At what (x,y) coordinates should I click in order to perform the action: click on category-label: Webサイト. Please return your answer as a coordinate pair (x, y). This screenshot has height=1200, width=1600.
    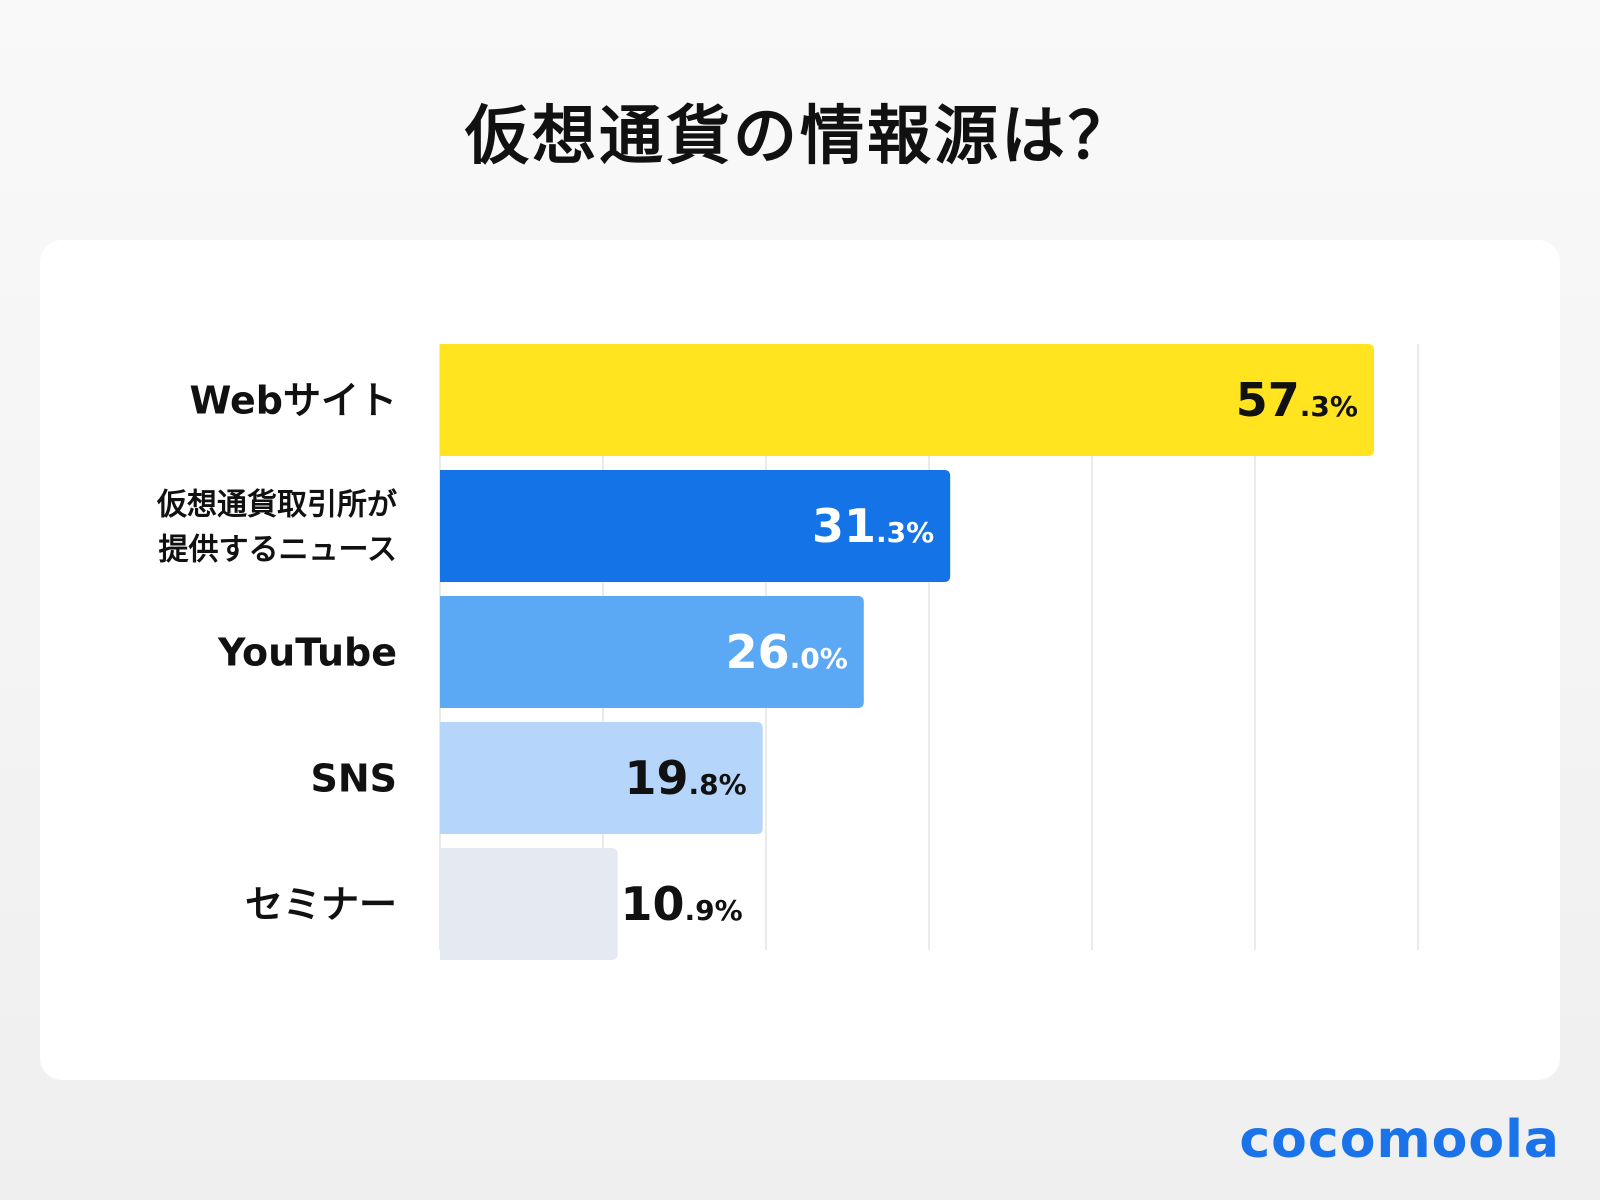
    Looking at the image, I should click on (293, 401).